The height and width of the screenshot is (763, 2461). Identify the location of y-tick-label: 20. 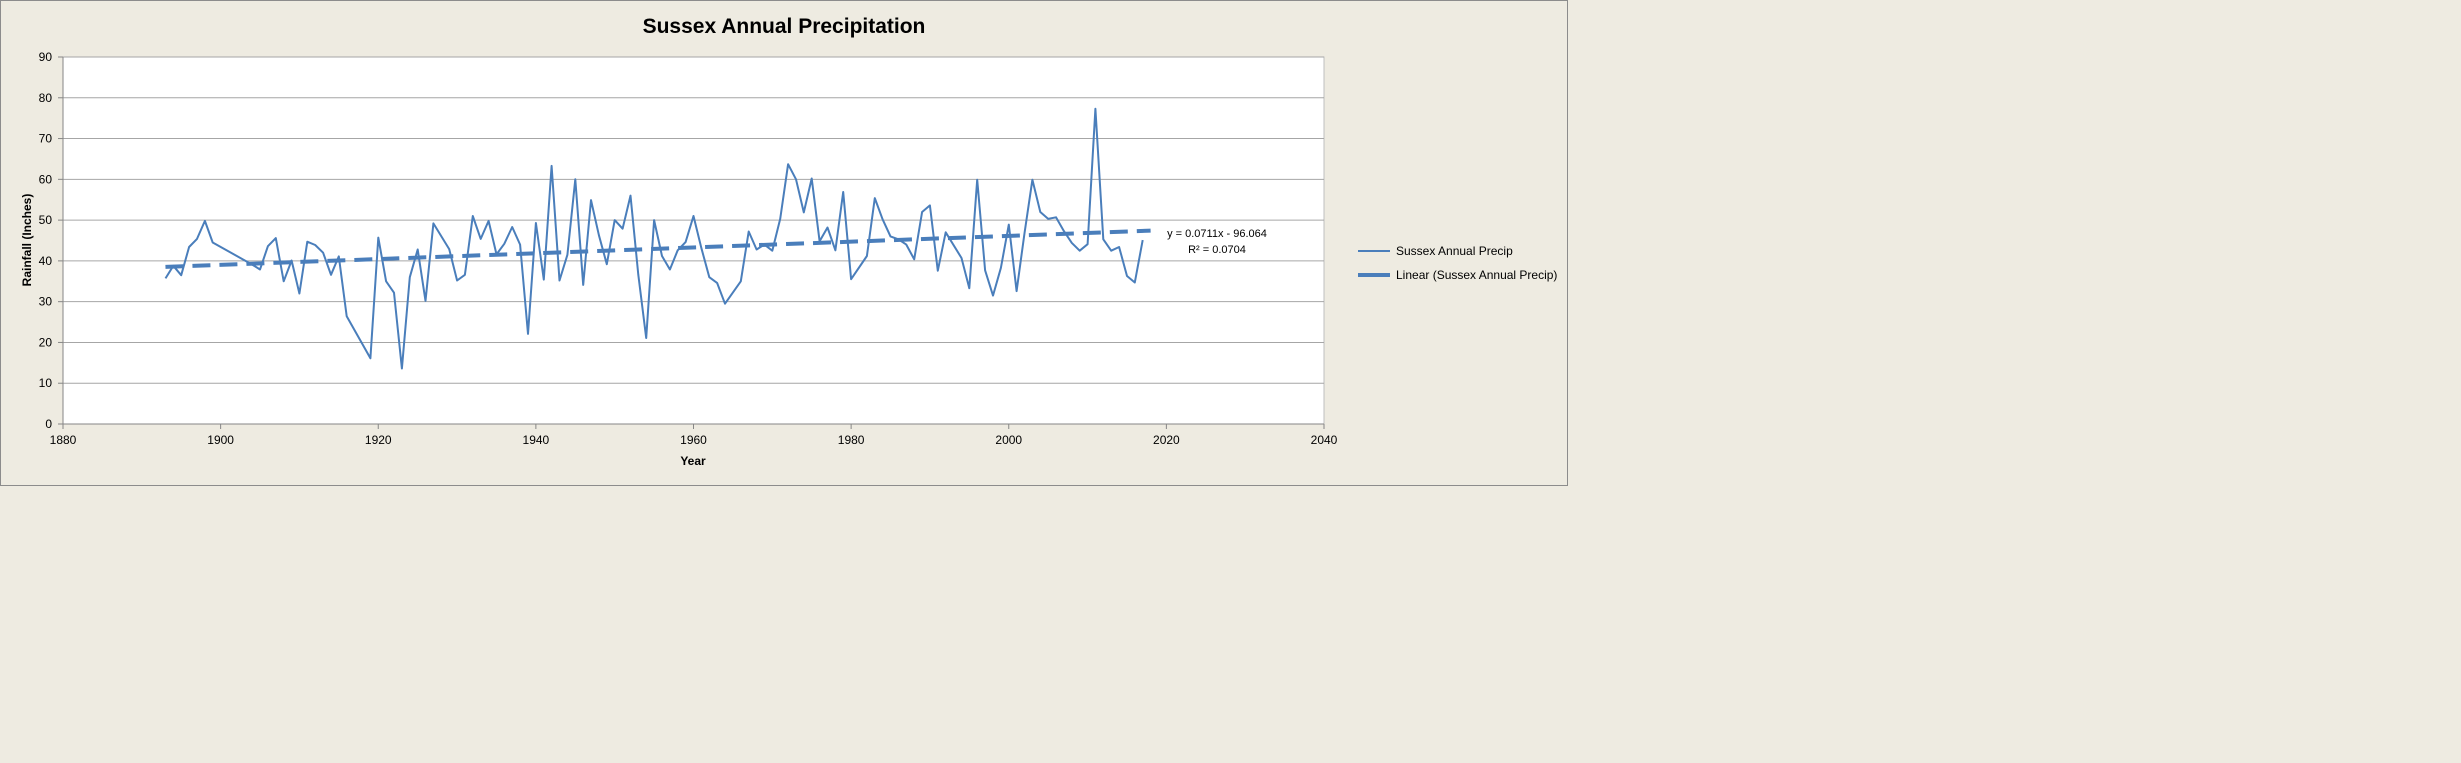
(46, 342).